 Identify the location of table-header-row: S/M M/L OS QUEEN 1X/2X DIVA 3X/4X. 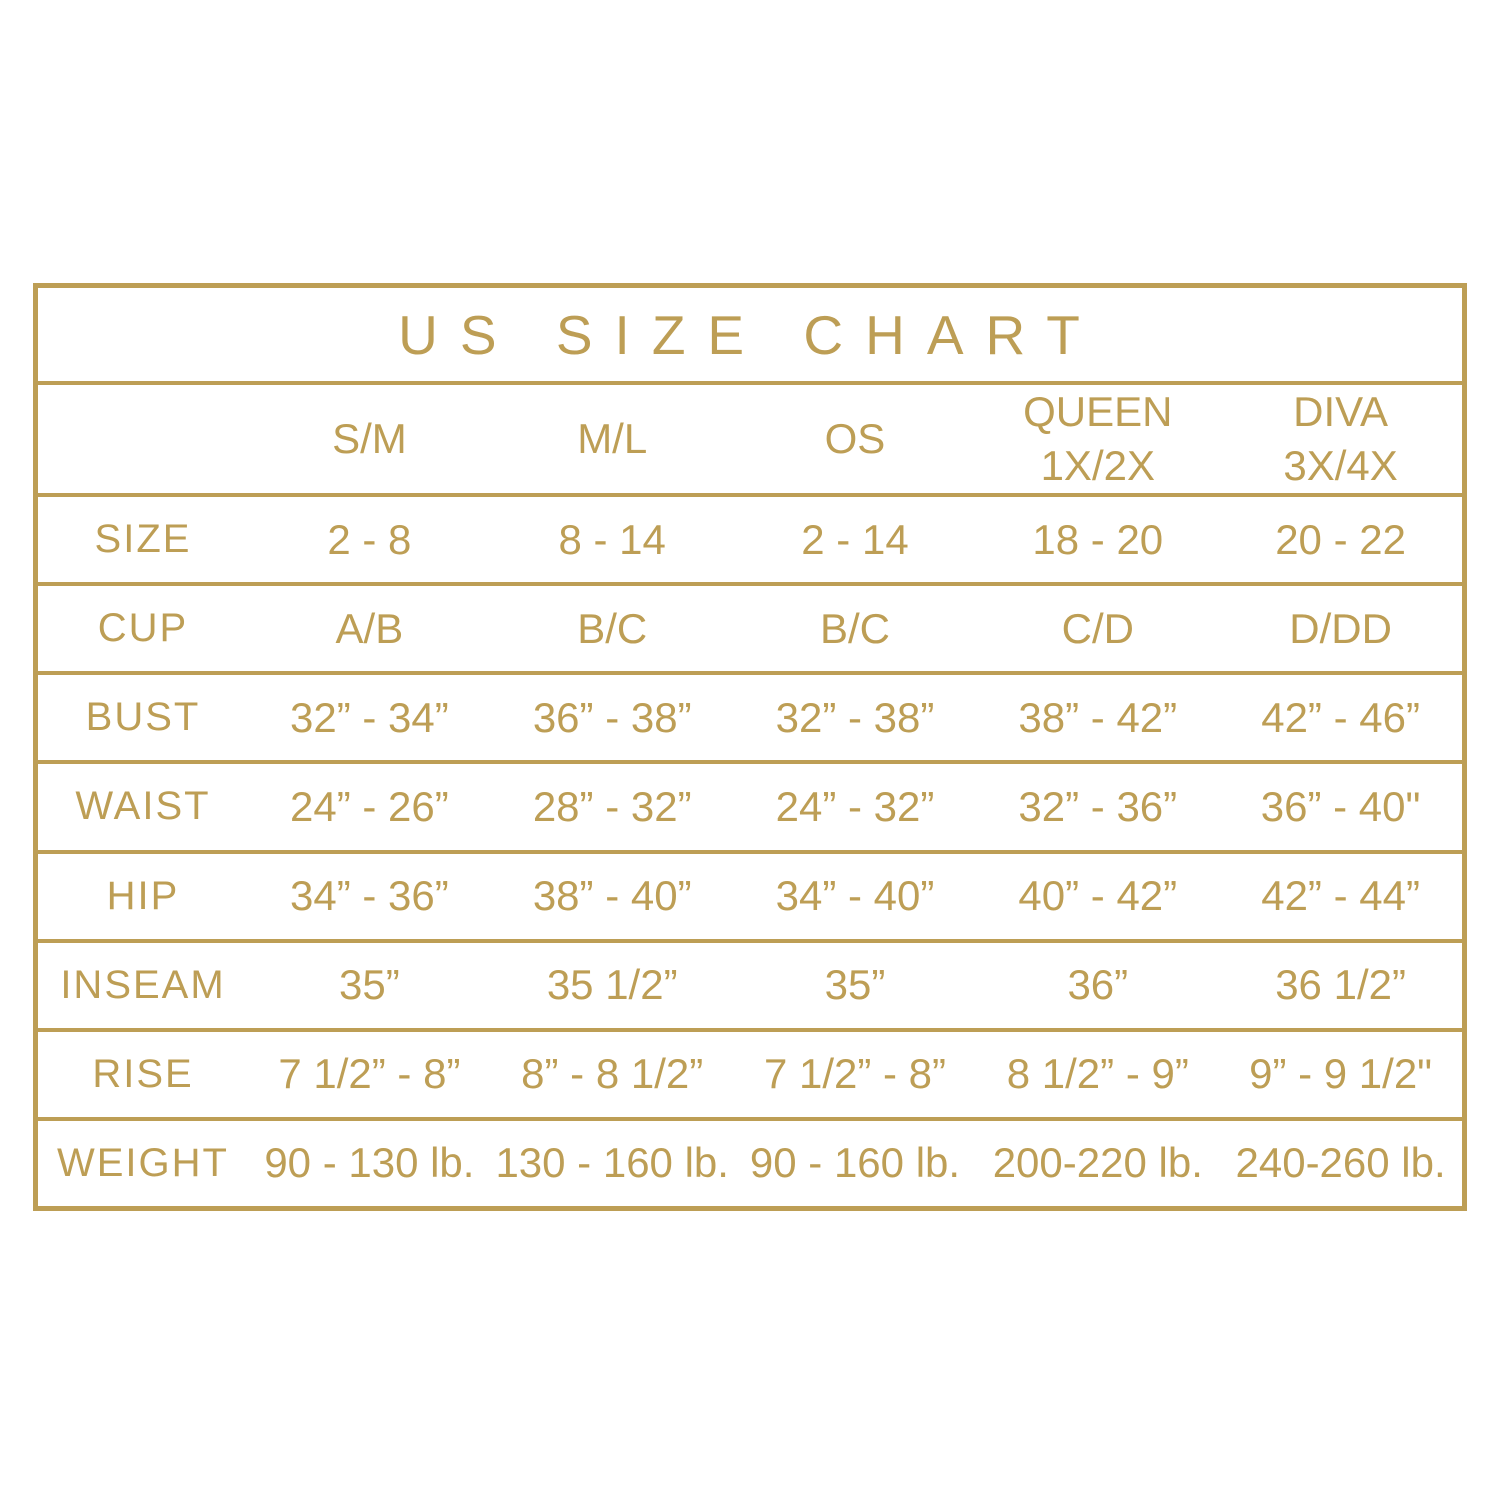
(750, 437).